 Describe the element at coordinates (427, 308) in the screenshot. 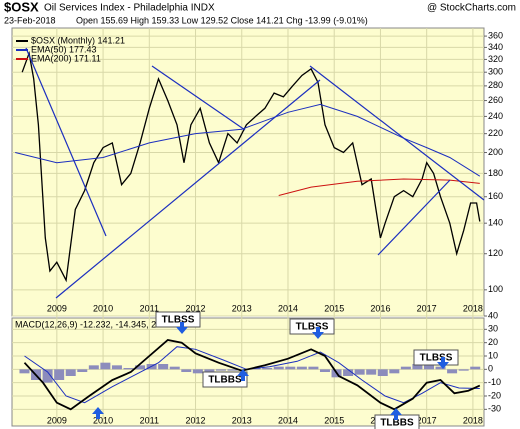

I see `x-tick-label: 2017` at that location.